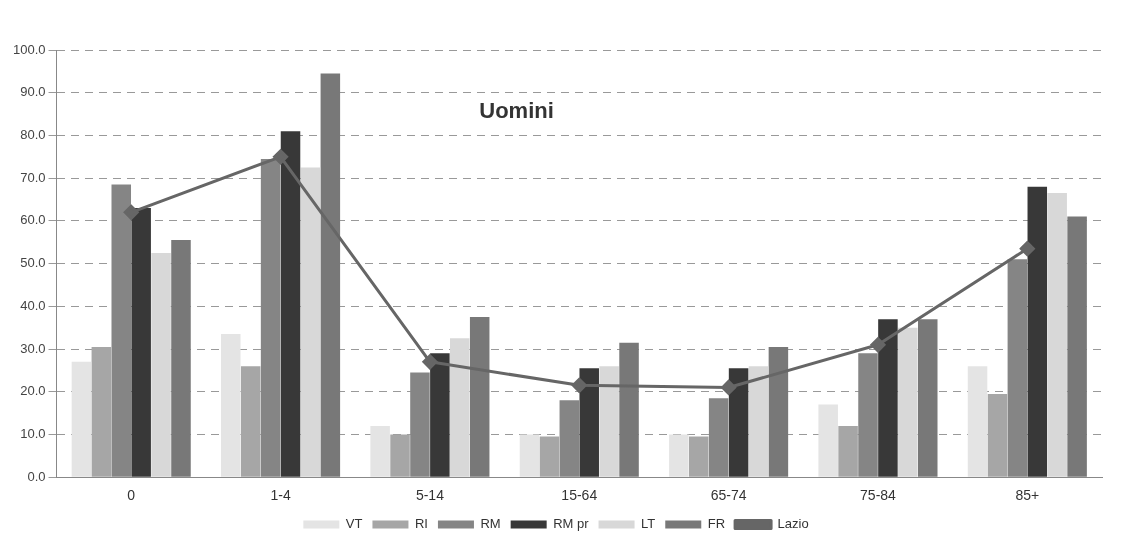 The width and height of the screenshot is (1122, 547). Describe the element at coordinates (516, 111) in the screenshot. I see `text: Uomini` at that location.